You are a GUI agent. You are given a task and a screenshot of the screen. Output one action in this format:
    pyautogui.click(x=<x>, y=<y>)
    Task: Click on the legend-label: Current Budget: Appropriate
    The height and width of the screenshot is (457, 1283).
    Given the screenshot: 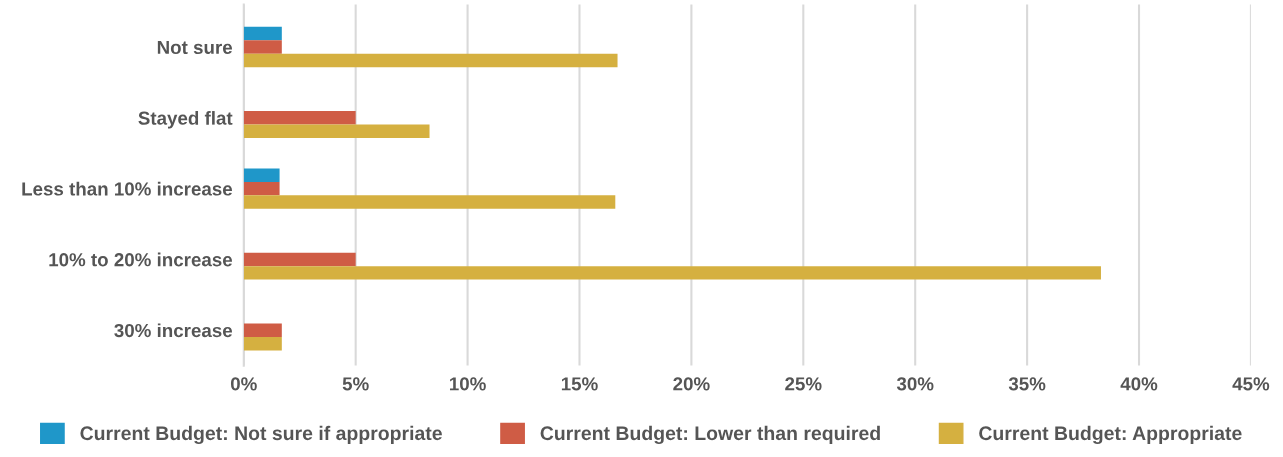 What is the action you would take?
    pyautogui.click(x=1110, y=435)
    